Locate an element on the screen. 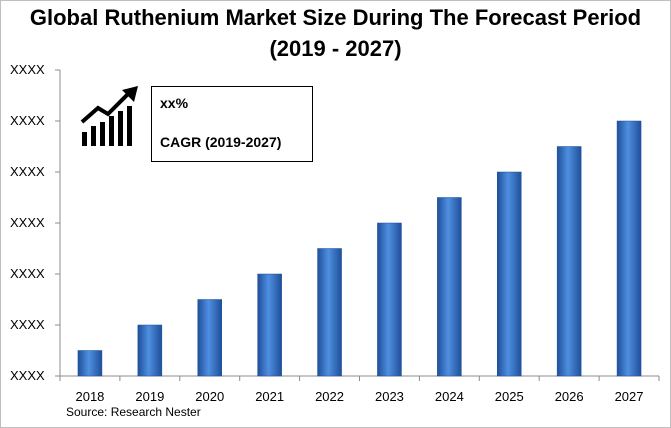 The width and height of the screenshot is (671, 428). cagr-callout: xx% CAGR (2019-2027) is located at coordinates (232, 124).